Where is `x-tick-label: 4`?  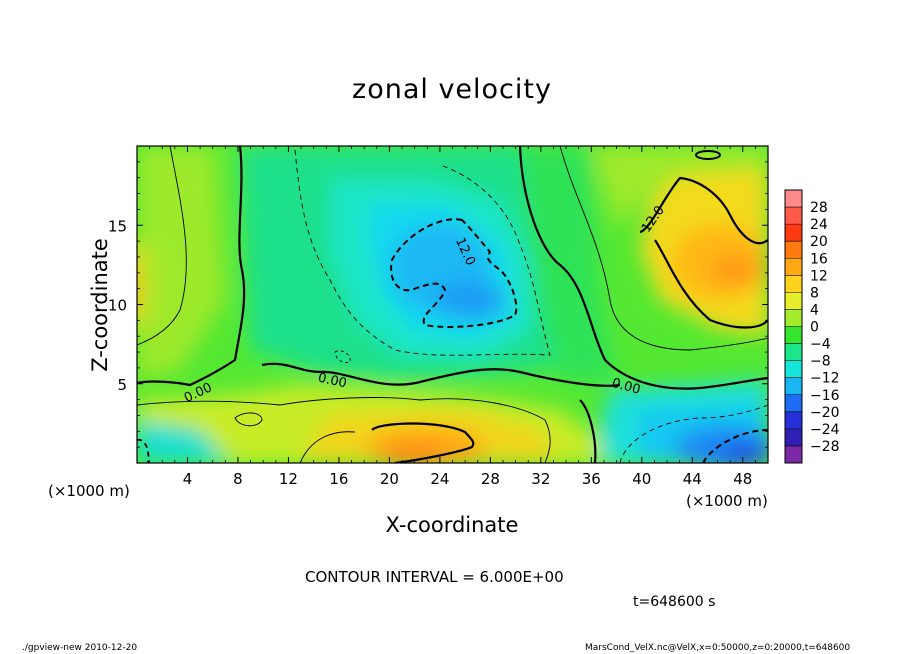 x-tick-label: 4 is located at coordinates (188, 479).